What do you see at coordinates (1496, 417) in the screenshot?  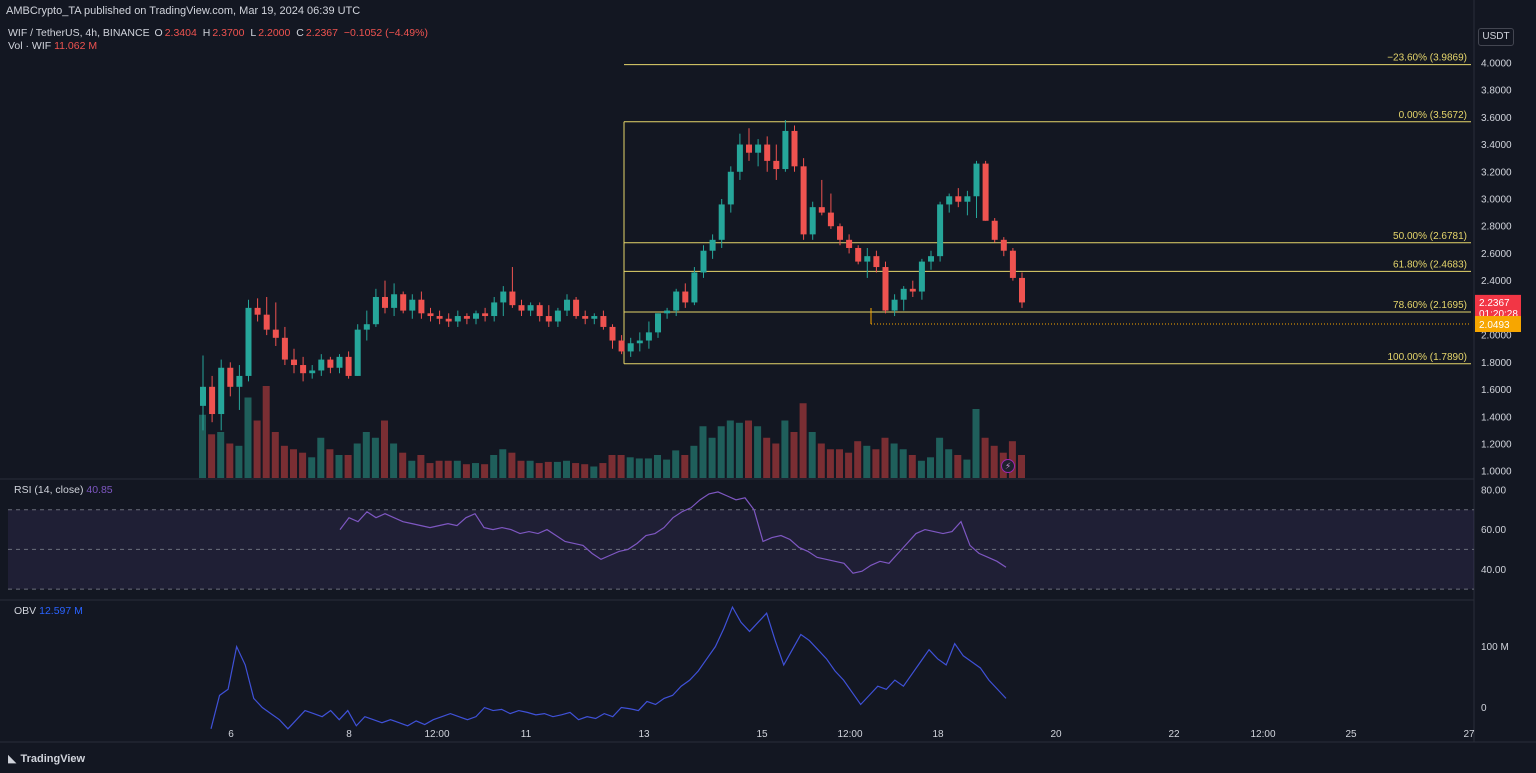 I see `price-tick-label: 1.4000` at bounding box center [1496, 417].